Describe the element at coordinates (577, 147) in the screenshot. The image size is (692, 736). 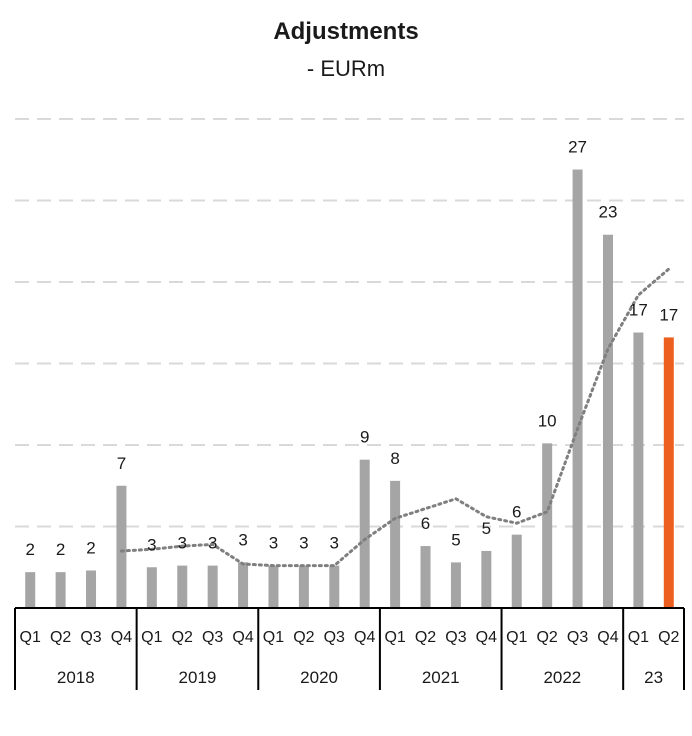
I see `value-label: 27` at that location.